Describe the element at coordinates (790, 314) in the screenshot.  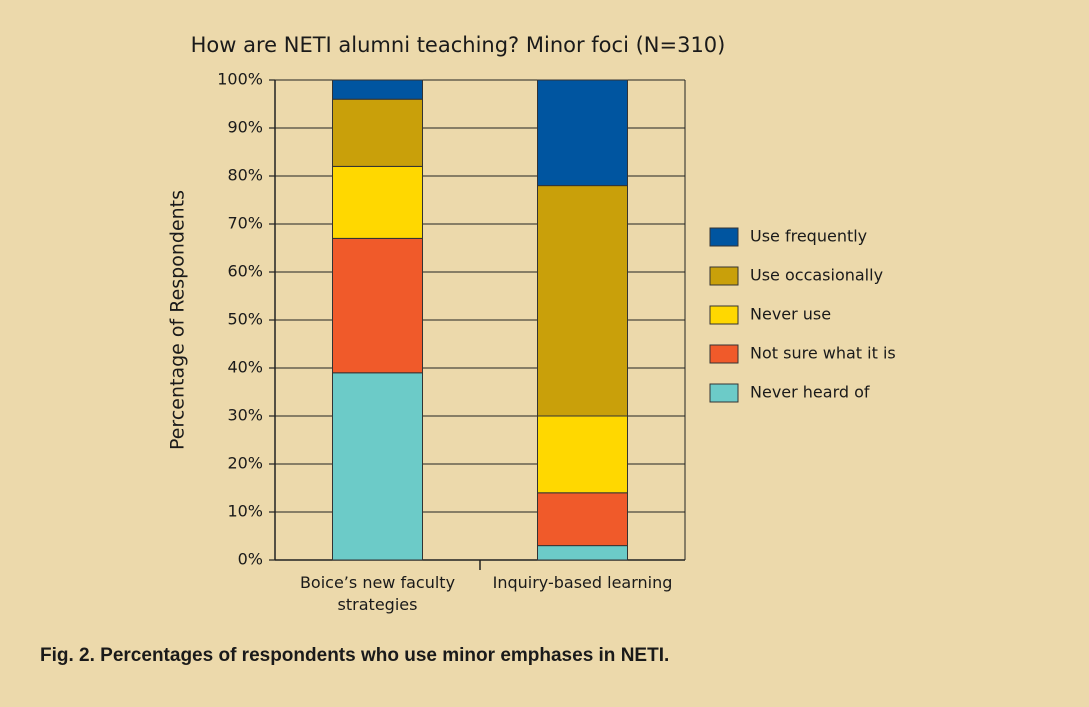
I see `legend-label: Never use` at that location.